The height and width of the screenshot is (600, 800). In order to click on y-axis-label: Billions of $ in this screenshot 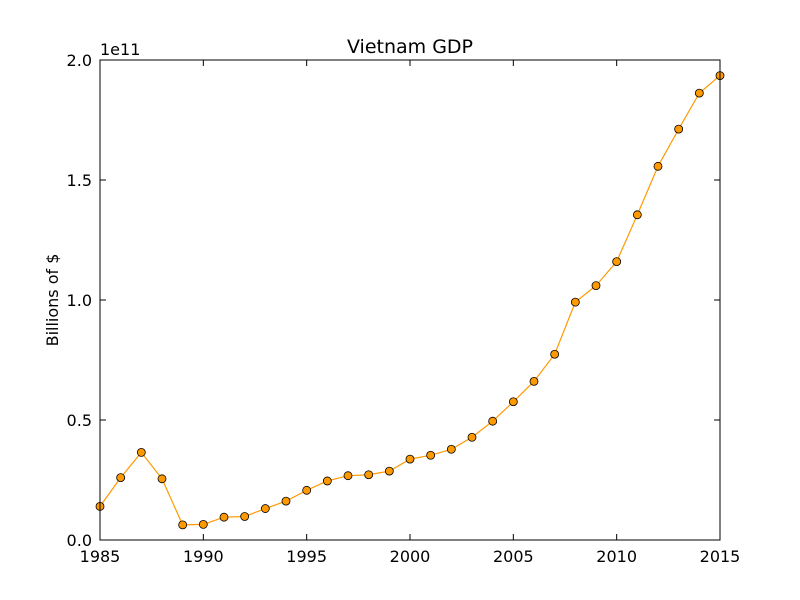, I will do `click(52, 300)`.